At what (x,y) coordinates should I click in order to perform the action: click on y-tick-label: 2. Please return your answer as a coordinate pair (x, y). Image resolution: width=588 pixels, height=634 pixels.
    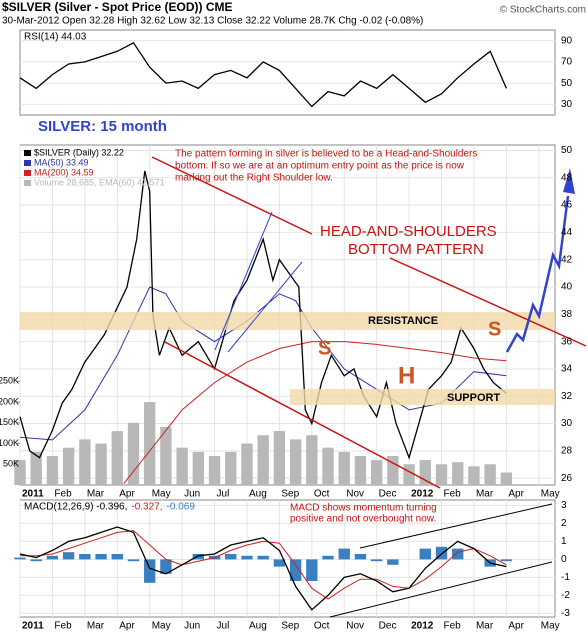
    Looking at the image, I should click on (564, 523).